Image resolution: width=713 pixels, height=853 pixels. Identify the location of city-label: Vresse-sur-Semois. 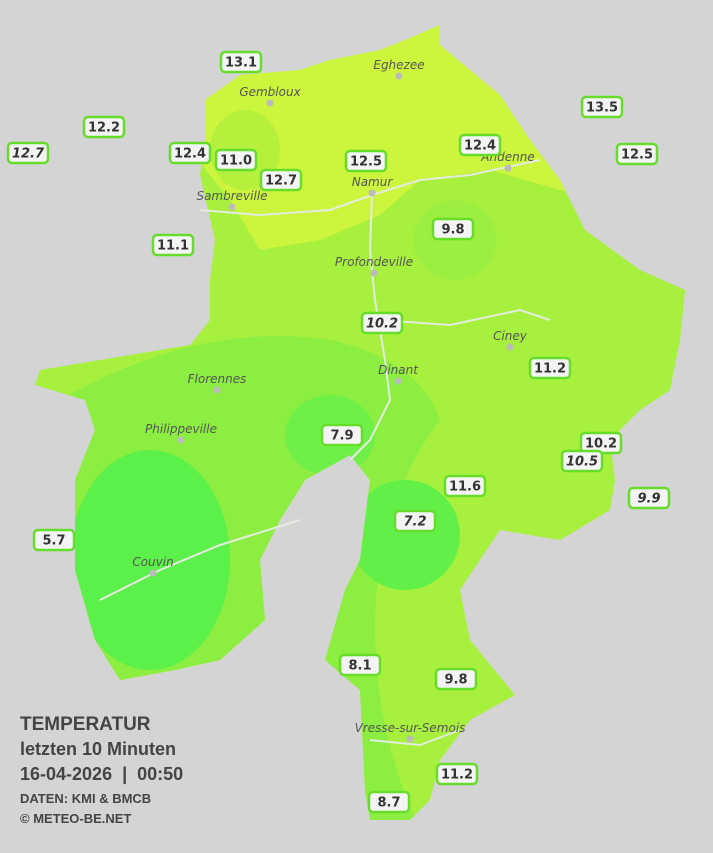
(410, 728).